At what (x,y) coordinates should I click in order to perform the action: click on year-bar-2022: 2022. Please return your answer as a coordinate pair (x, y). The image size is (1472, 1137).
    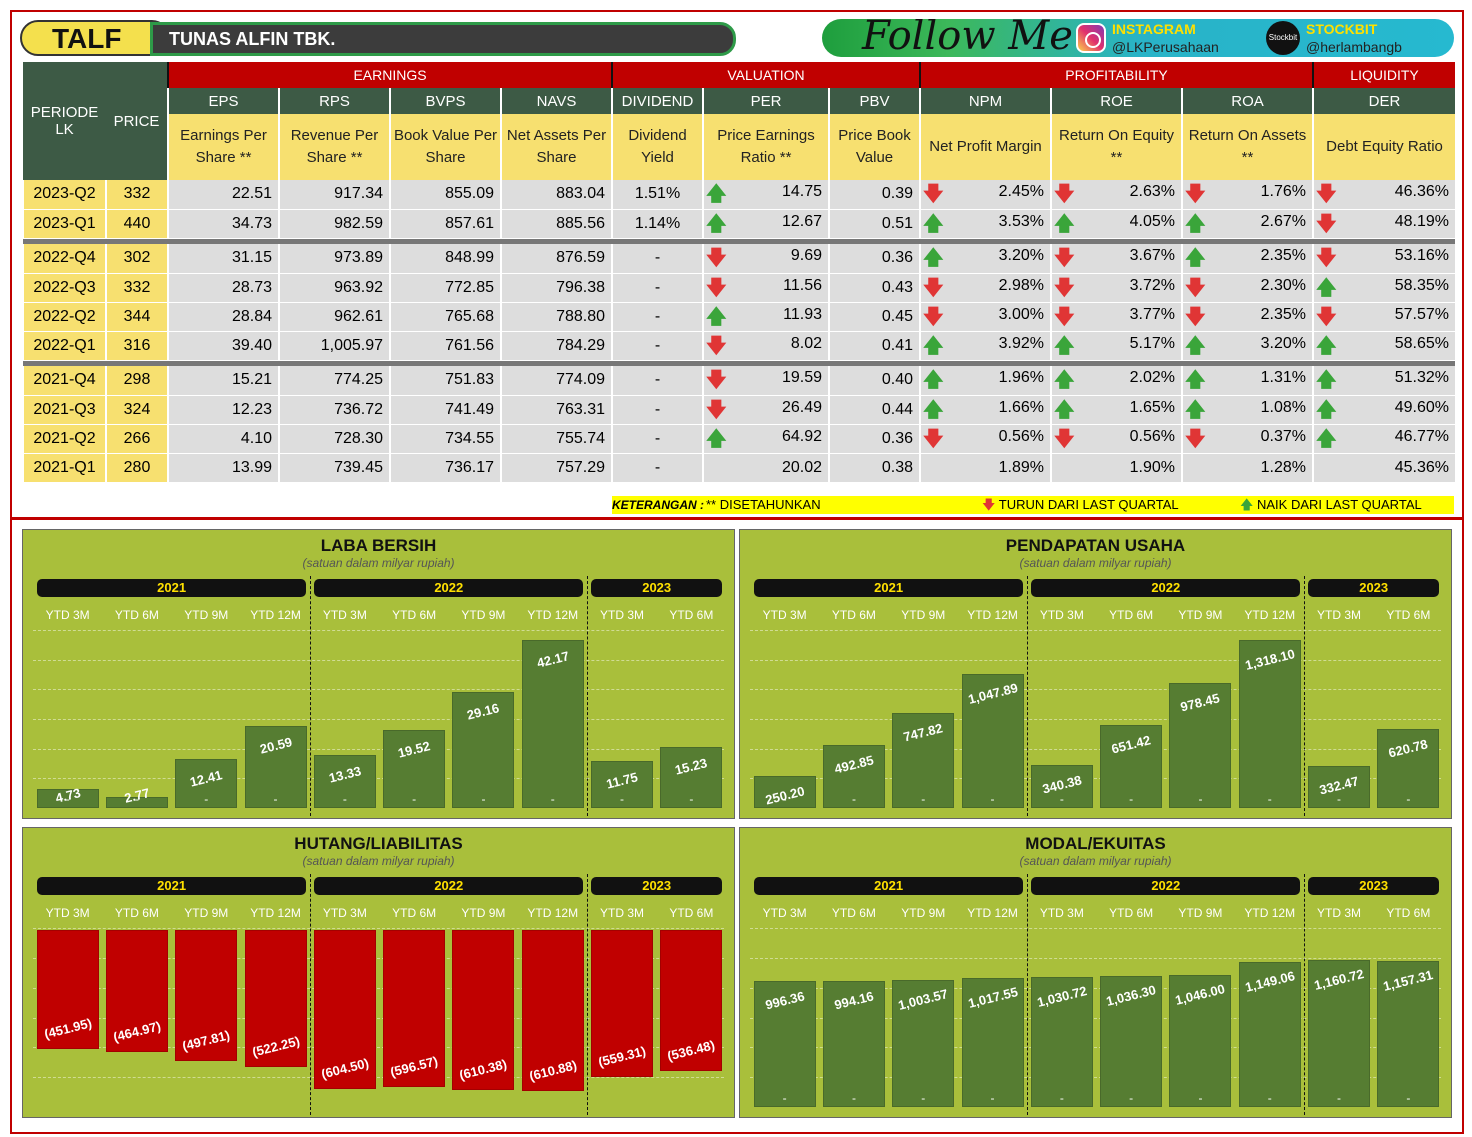
    Looking at the image, I should click on (1166, 588).